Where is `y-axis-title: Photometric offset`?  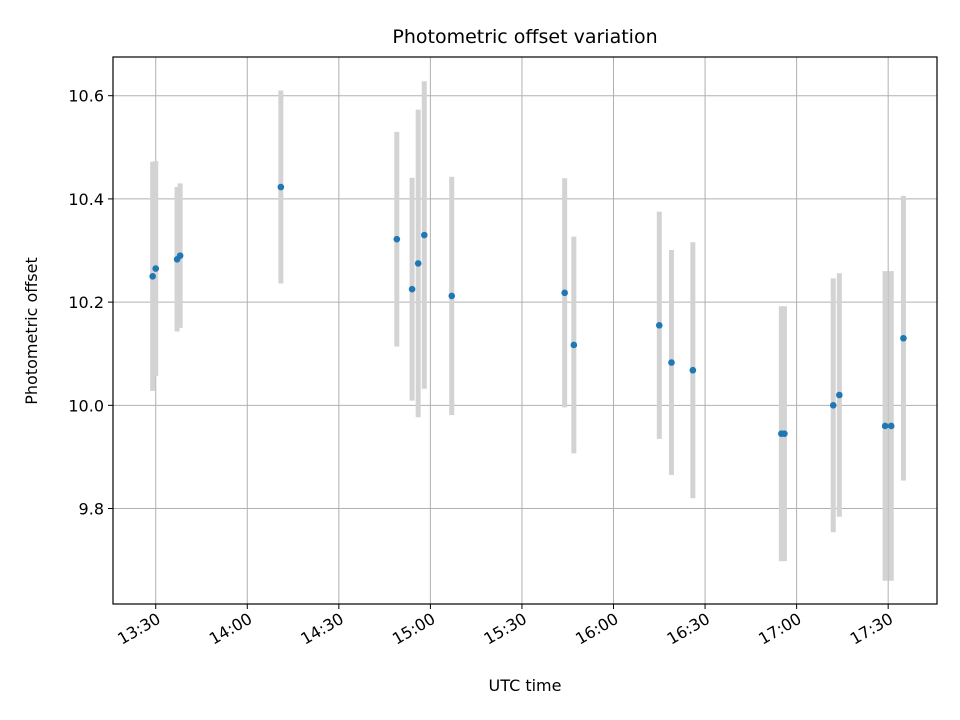
y-axis-title: Photometric offset is located at coordinates (31, 331).